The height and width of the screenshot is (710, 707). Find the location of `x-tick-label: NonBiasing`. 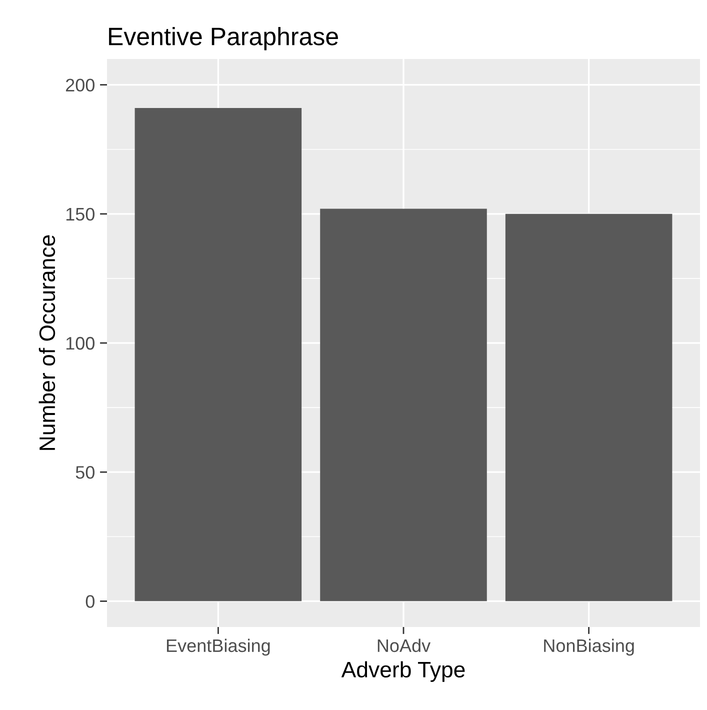

x-tick-label: NonBiasing is located at coordinates (589, 647).